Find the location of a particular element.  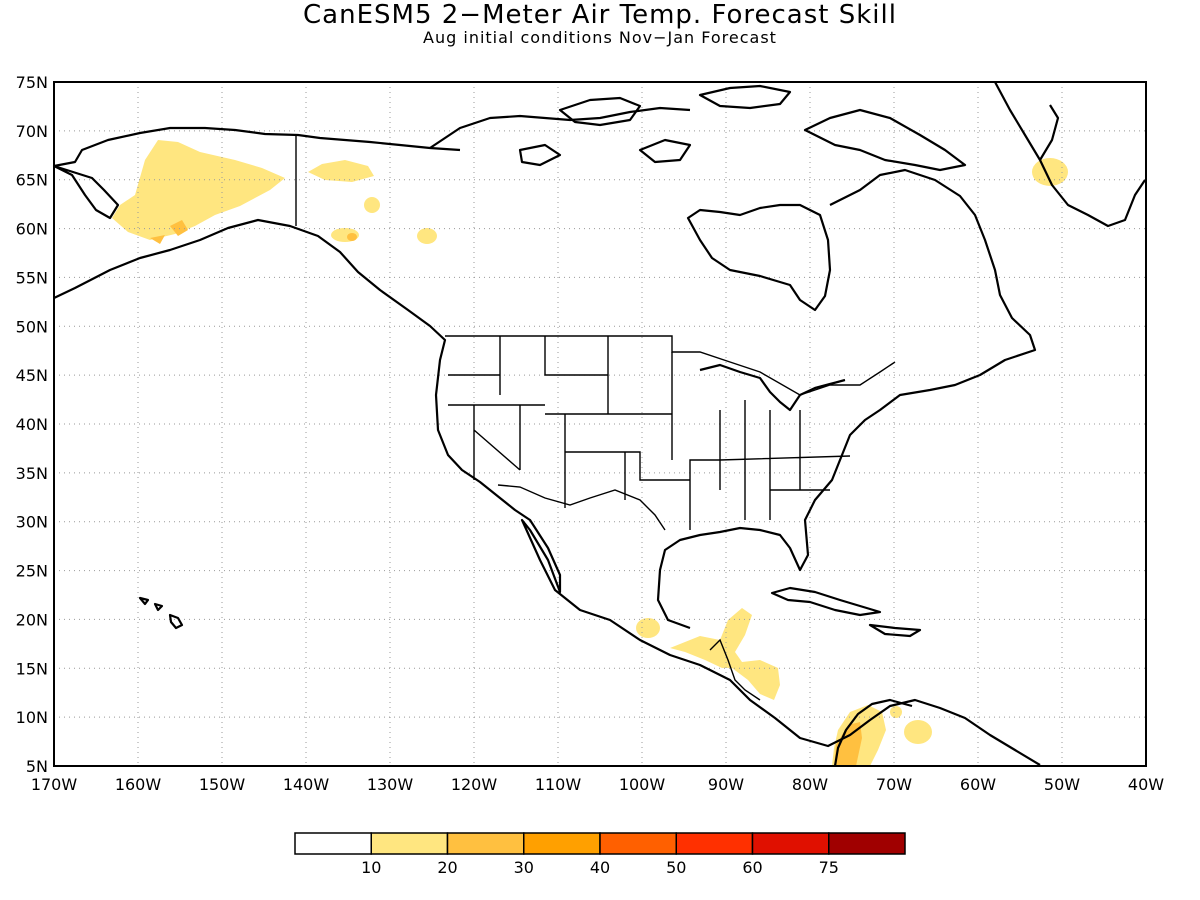

skill-region-venezuela-b is located at coordinates (896, 712).